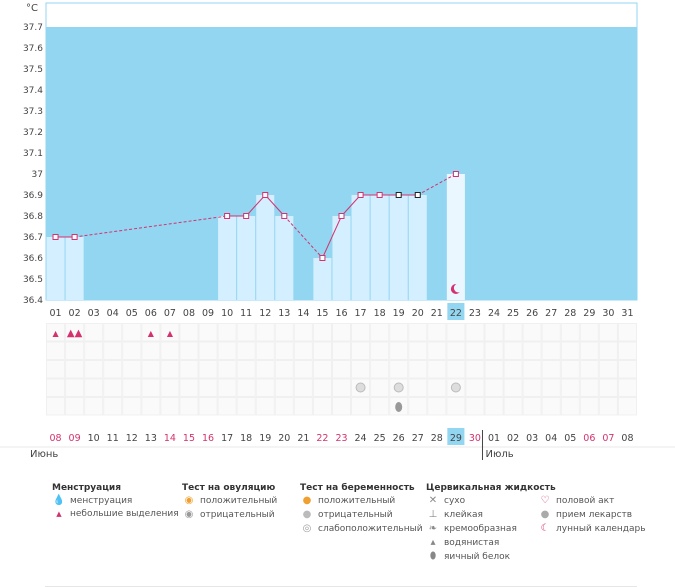 This screenshot has height=587, width=675. What do you see at coordinates (360, 387) in the screenshot?
I see `pregnancy-negative-icon` at bounding box center [360, 387].